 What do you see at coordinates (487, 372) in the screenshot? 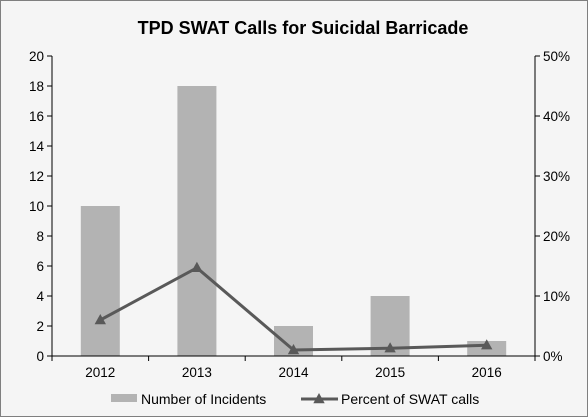
I see `x-tick-label-2016: 2016` at bounding box center [487, 372].